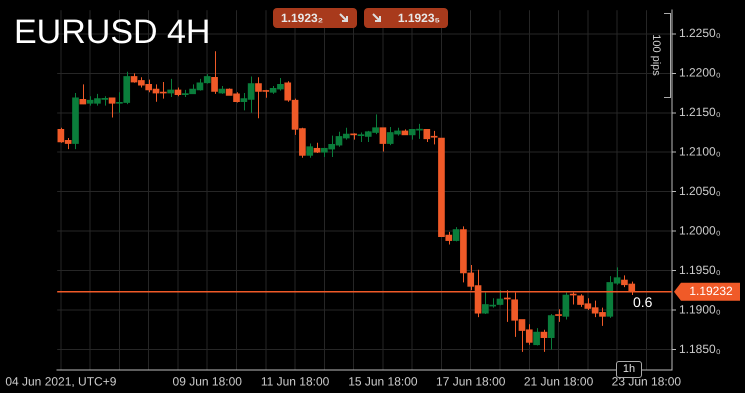  What do you see at coordinates (700, 73) in the screenshot?
I see `y-tick-label: 1.2200₀` at bounding box center [700, 73].